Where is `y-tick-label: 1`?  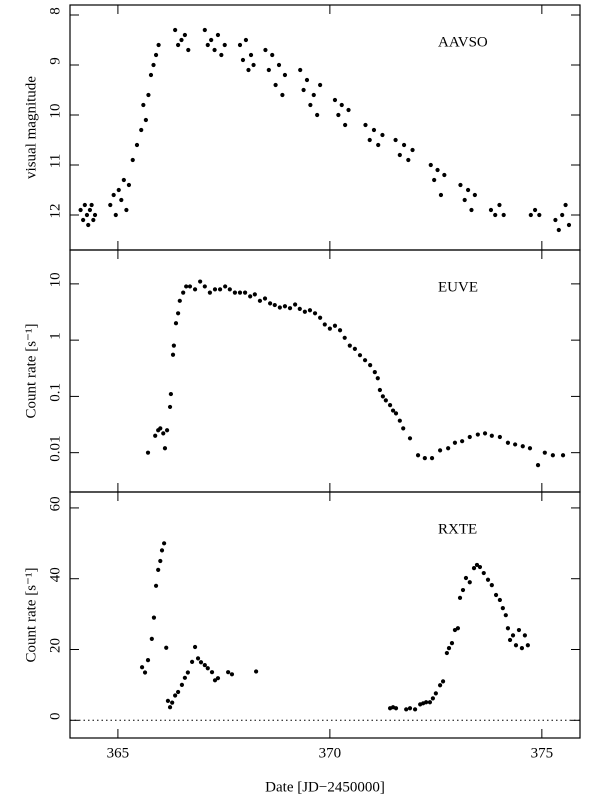
y-tick-label: 1 is located at coordinates (55, 336).